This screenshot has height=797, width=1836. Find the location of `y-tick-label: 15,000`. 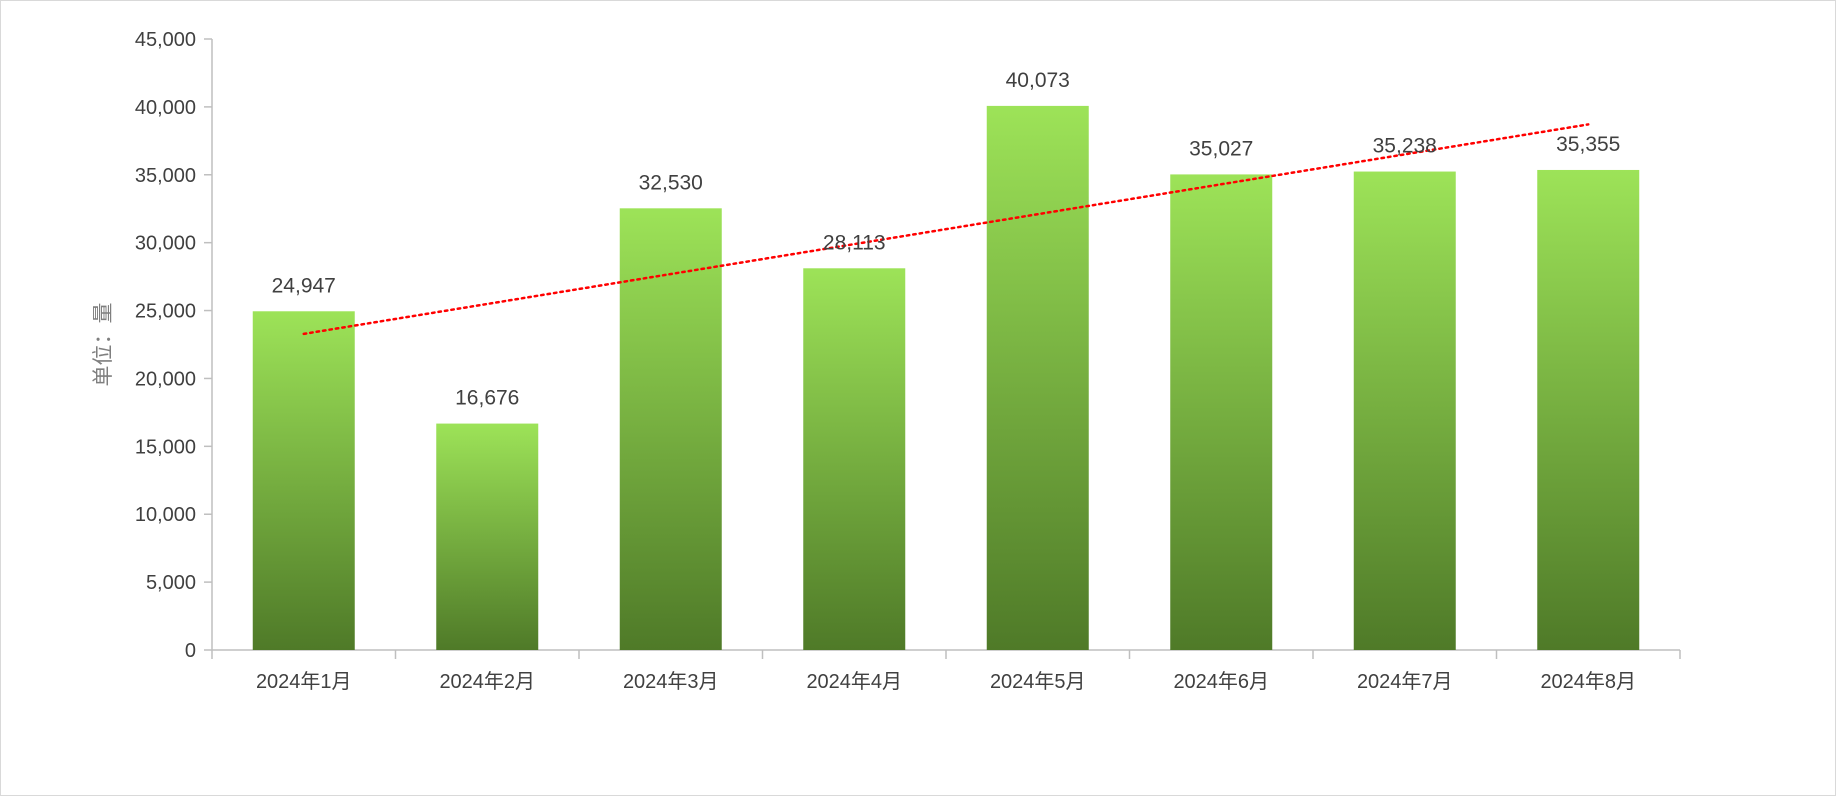

y-tick-label: 15,000 is located at coordinates (165, 447).